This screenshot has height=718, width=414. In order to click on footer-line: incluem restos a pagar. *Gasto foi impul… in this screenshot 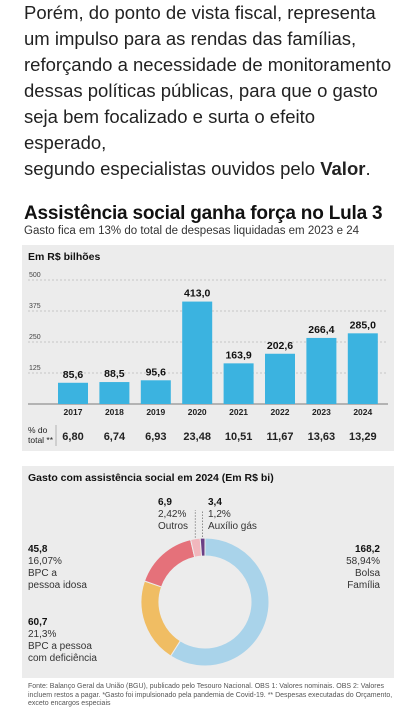, I will do `click(210, 695)`.